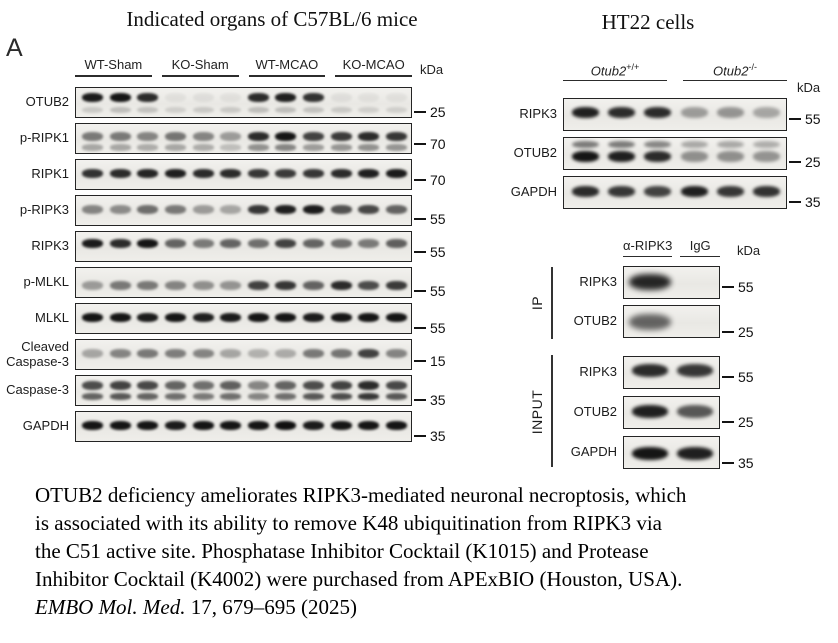  I want to click on igg-column-label: IgG, so click(700, 247).